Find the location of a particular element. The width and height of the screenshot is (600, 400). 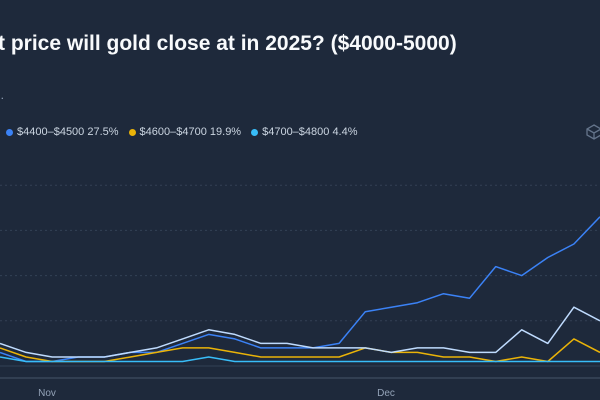

legend-item-2: $4600–$4700 19.9% is located at coordinates (185, 132).